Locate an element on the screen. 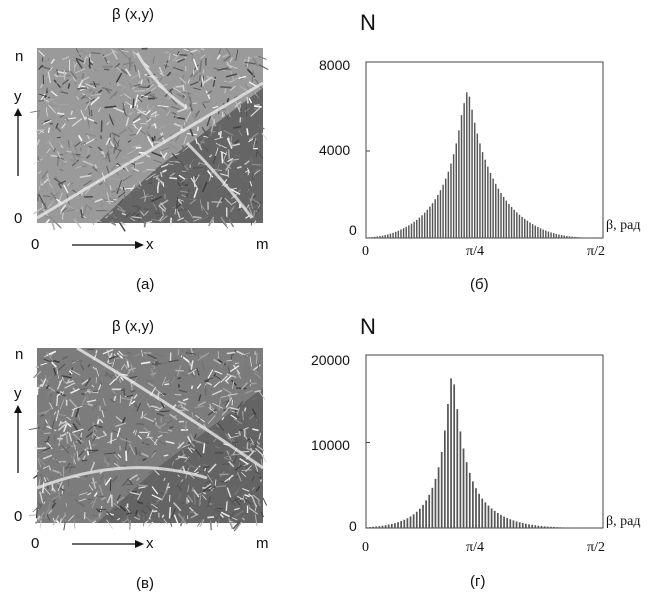 This screenshot has height=593, width=665. histogram-ytick-bottom-1: 0 is located at coordinates (353, 230).